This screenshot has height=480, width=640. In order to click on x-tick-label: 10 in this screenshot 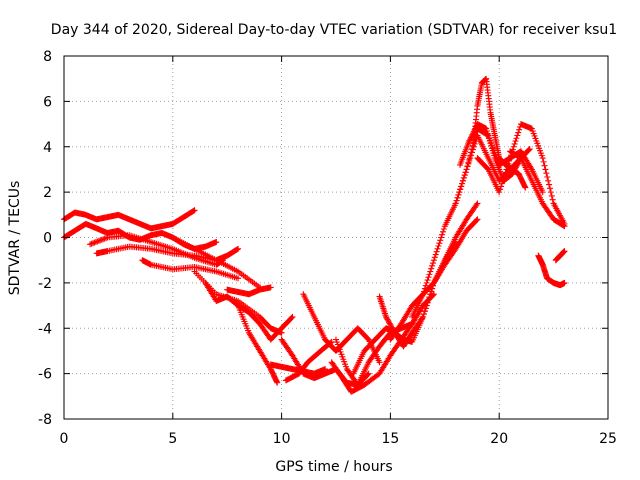, I will do `click(282, 439)`.